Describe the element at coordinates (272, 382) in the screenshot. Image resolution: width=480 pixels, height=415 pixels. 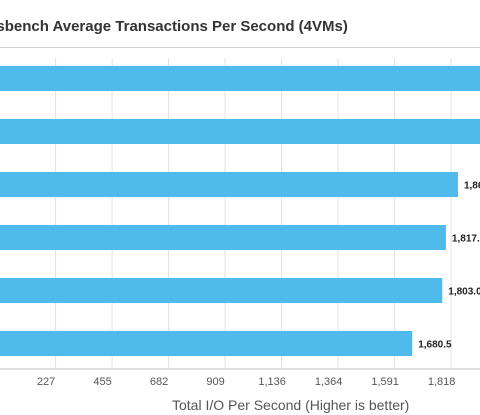
I see `x-tick-label: 1,136` at that location.